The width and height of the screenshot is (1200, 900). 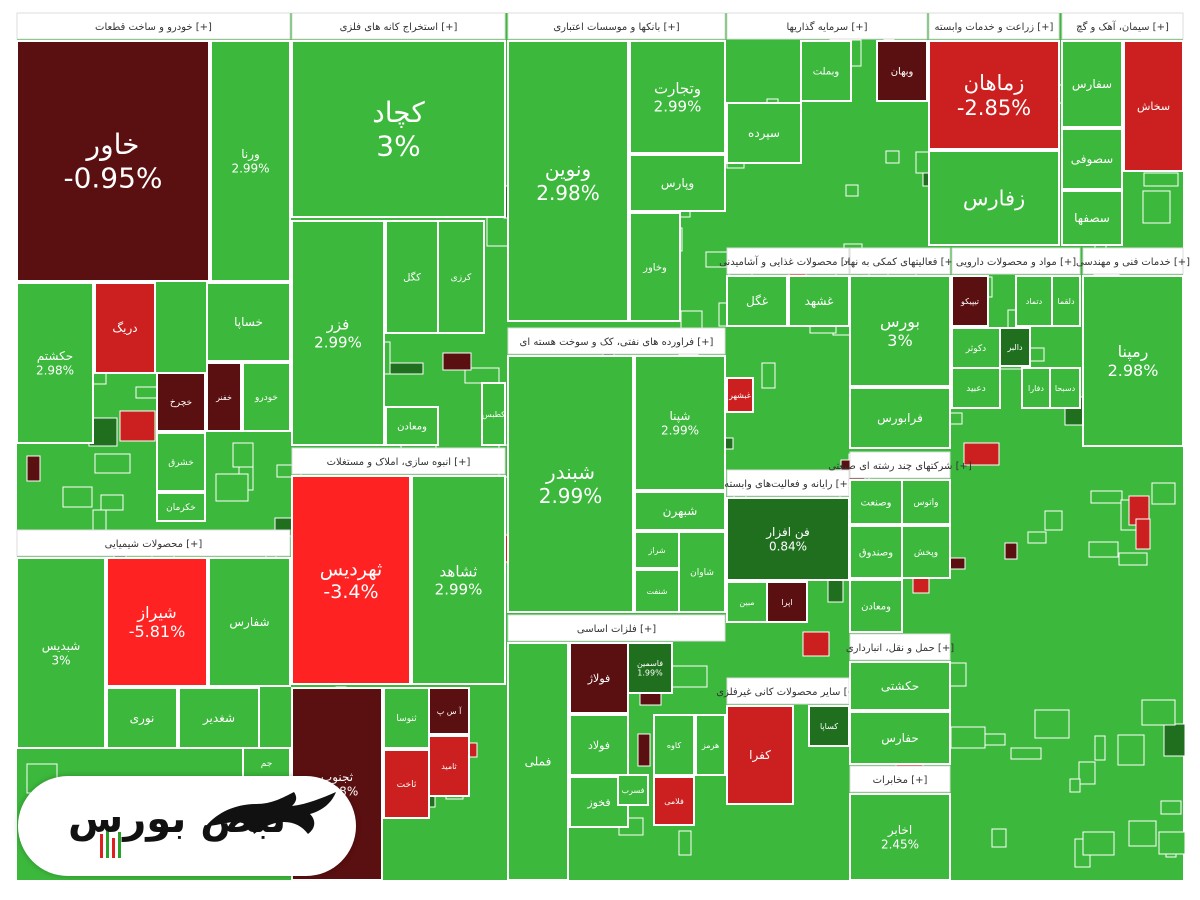 What do you see at coordinates (644, 750) in the screenshot?
I see `minor-cell` at bounding box center [644, 750].